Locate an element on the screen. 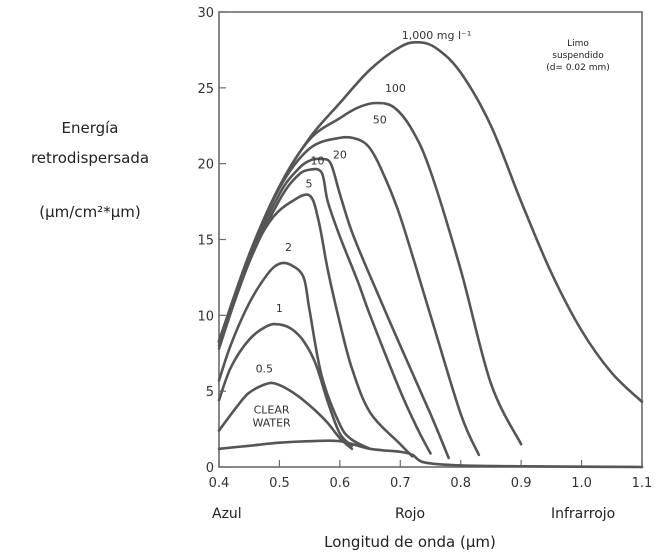 Image resolution: width=656 pixels, height=557 pixels. x-tick-label: 0.4 is located at coordinates (219, 483).